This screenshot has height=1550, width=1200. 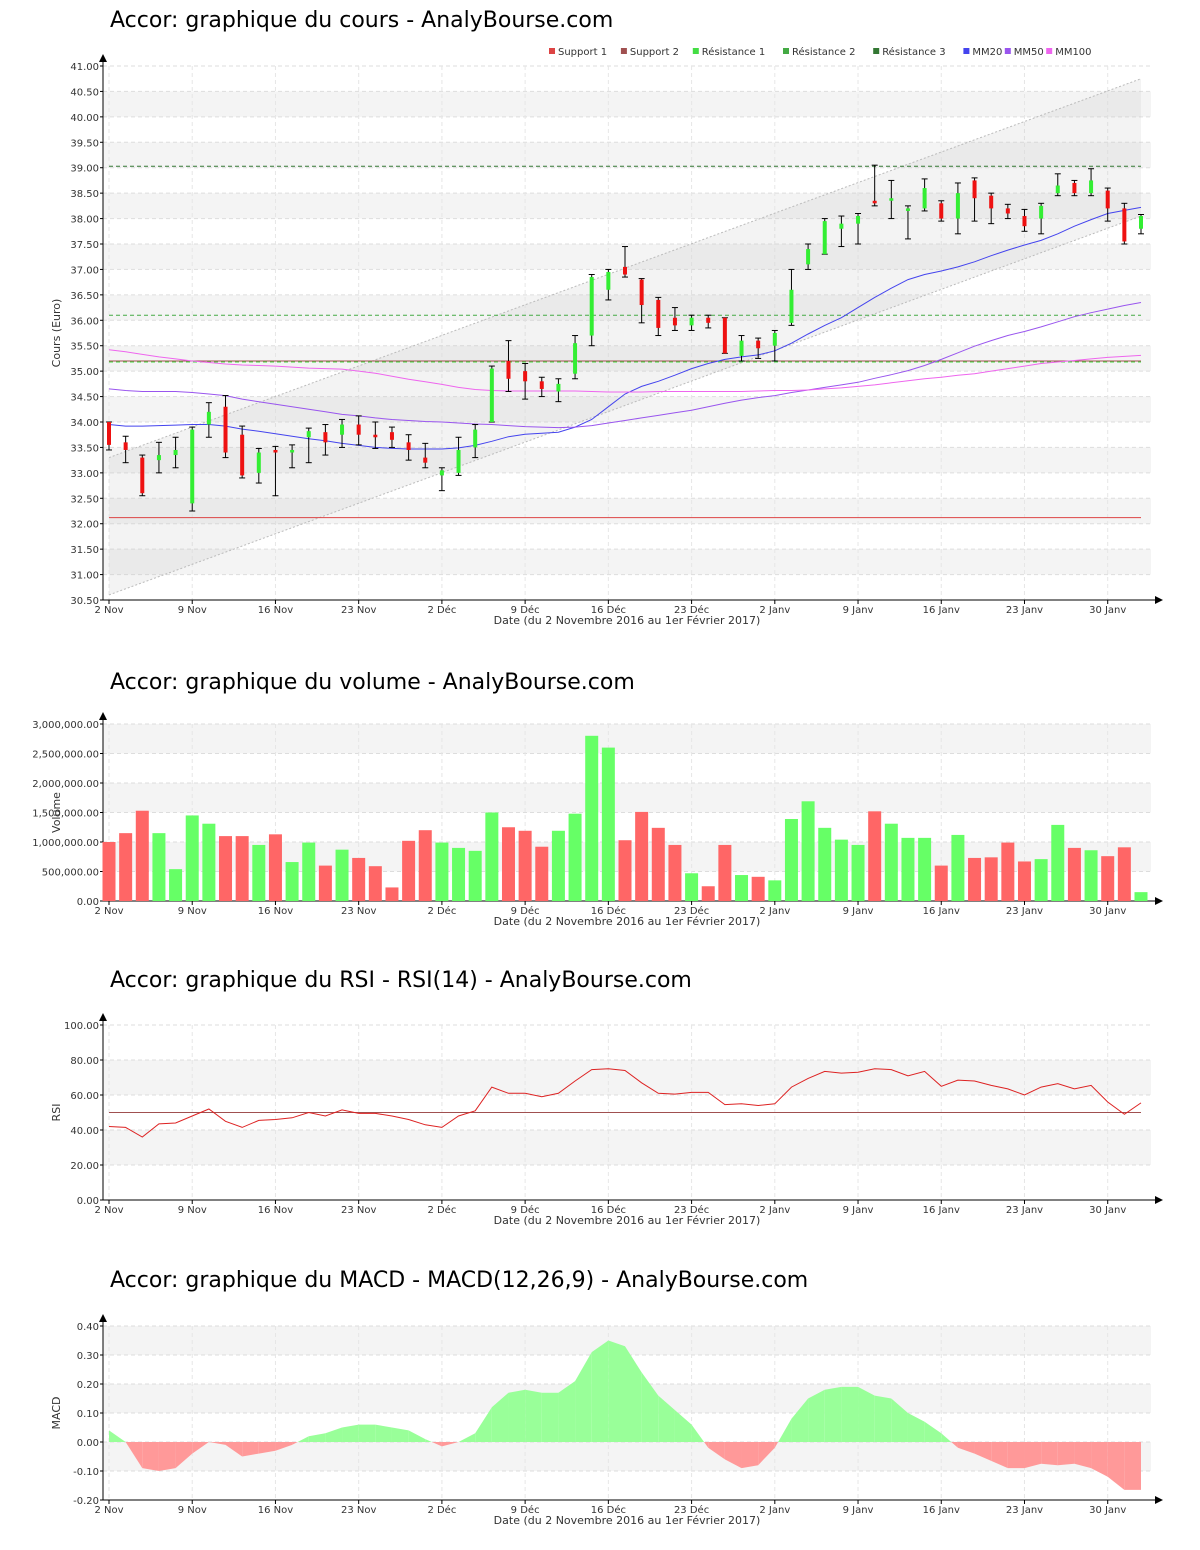 What do you see at coordinates (608, 911) in the screenshot?
I see `volume-xtick-label: 16 Déc` at bounding box center [608, 911].